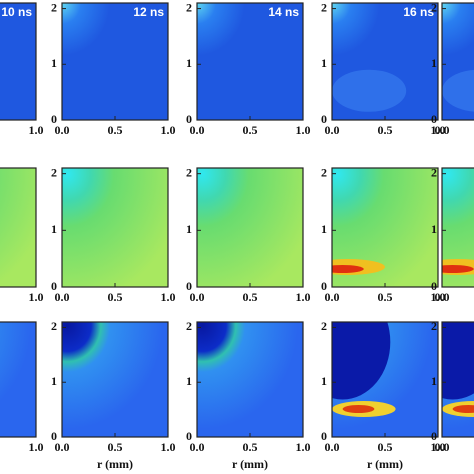  I want to click on panel-title: 10 ns, so click(16, 12).